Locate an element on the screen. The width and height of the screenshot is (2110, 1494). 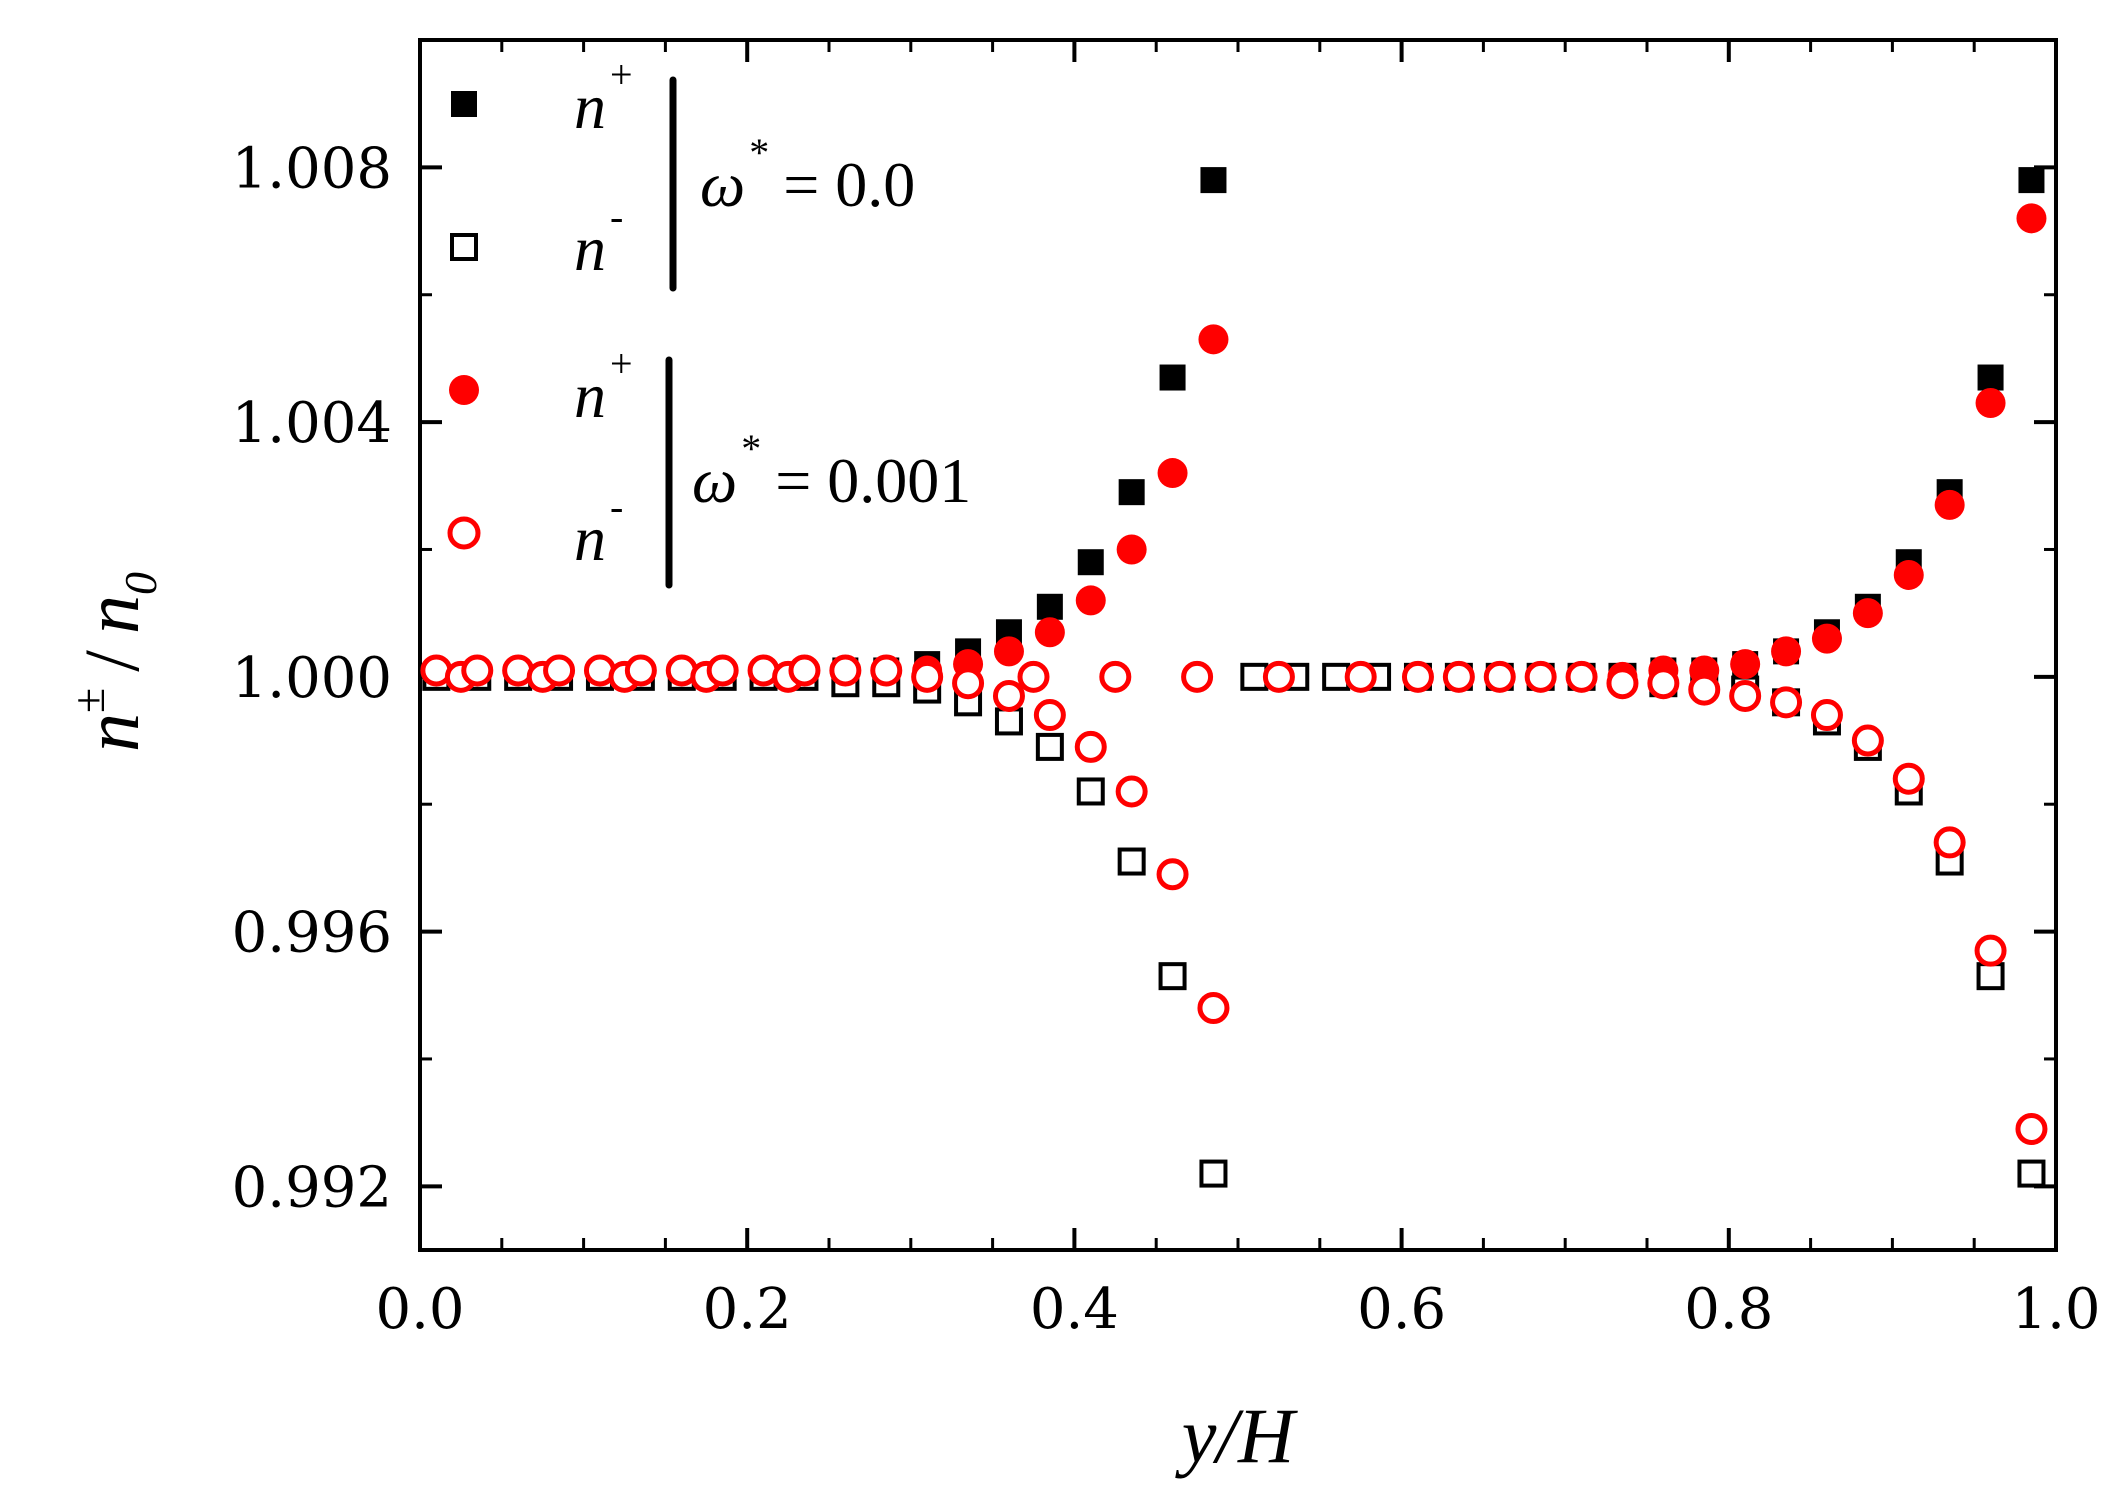
svg-text:ω*= 0.0: ω * = 0.0 is located at coordinates (807, 175).